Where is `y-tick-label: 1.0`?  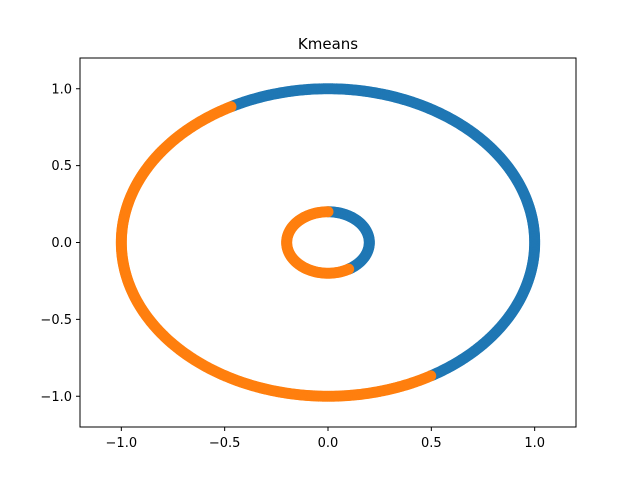
y-tick-label: 1.0 is located at coordinates (61, 89).